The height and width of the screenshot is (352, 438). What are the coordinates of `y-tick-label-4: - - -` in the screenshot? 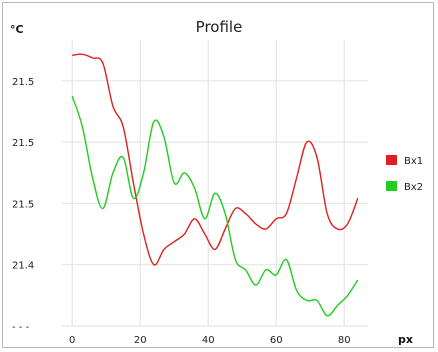 It's located at (21, 327).